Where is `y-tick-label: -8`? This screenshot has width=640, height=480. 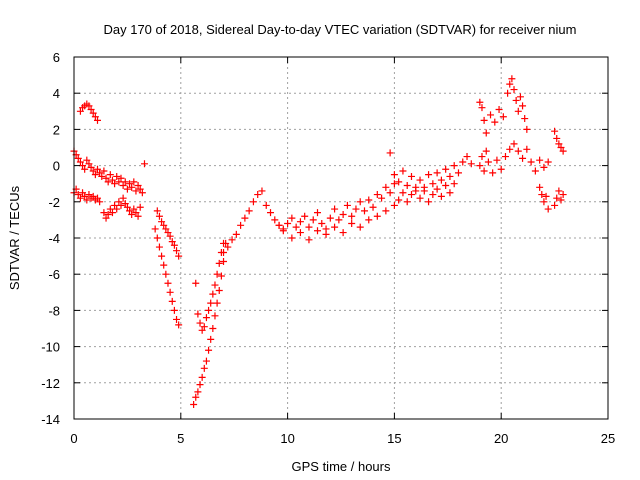 y-tick-label: -8 is located at coordinates (54, 310).